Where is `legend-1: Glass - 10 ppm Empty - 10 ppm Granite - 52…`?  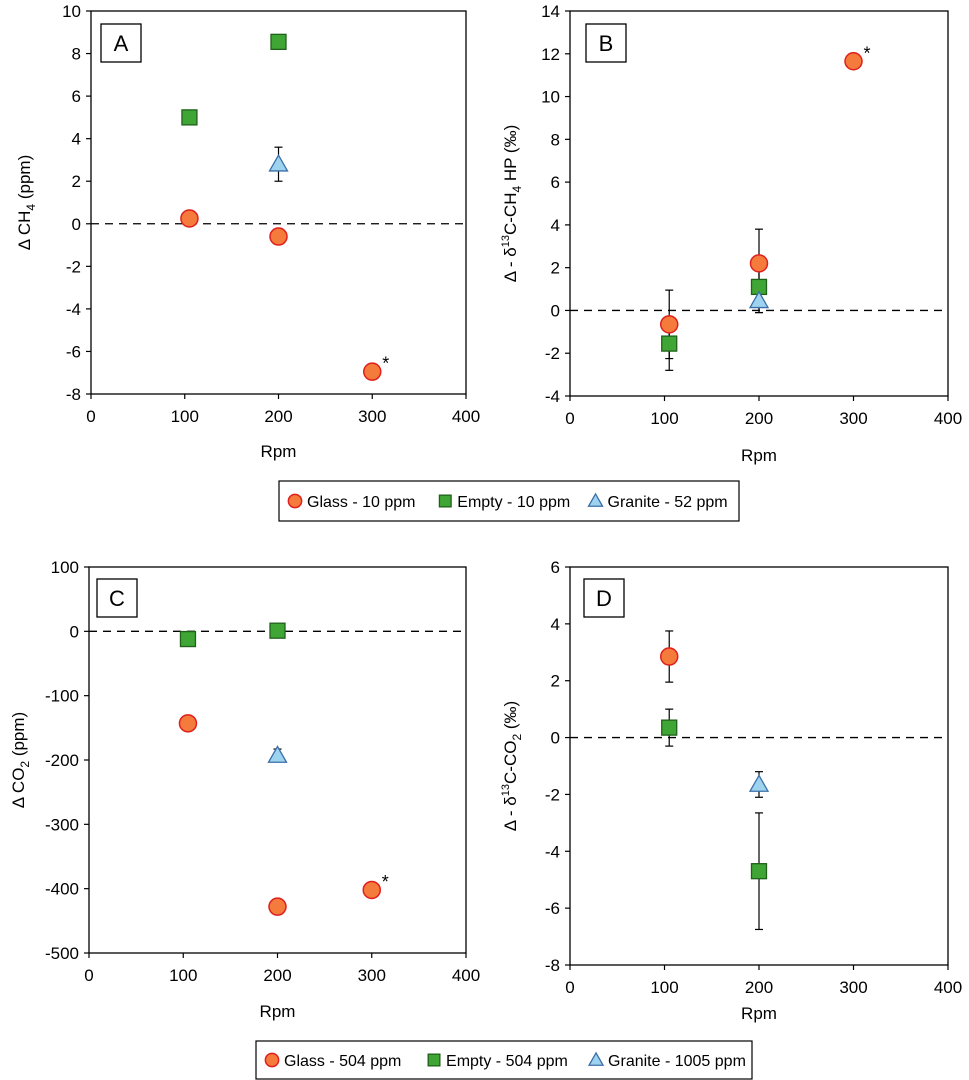
legend-1: Glass - 10 ppm Empty - 10 ppm Granite - 52… is located at coordinates (509, 501).